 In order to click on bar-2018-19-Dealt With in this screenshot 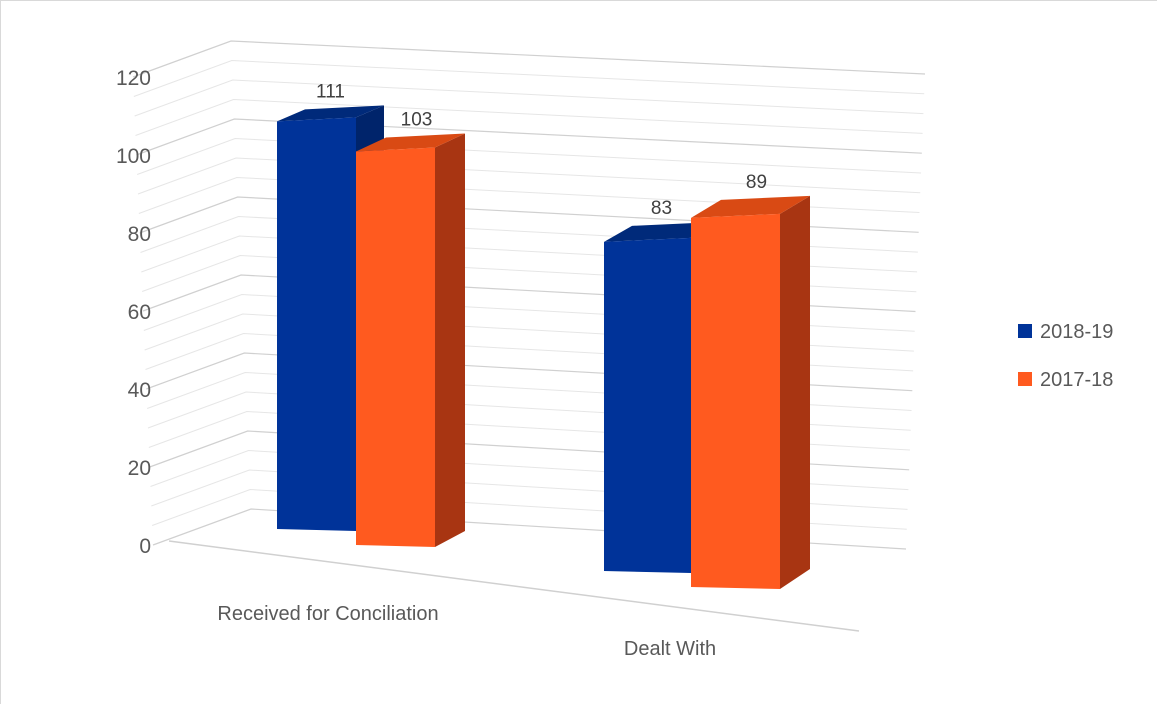, I will do `click(647, 405)`.